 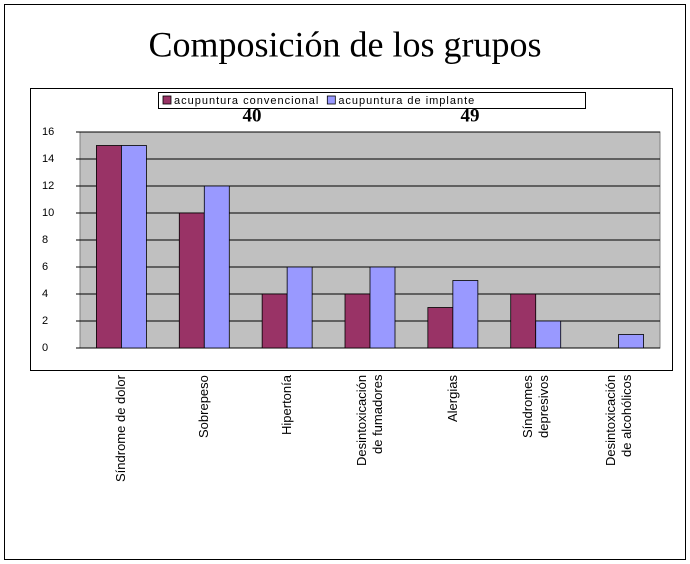 I want to click on x-tick-label: Síndrome de dolor, so click(x=121, y=428).